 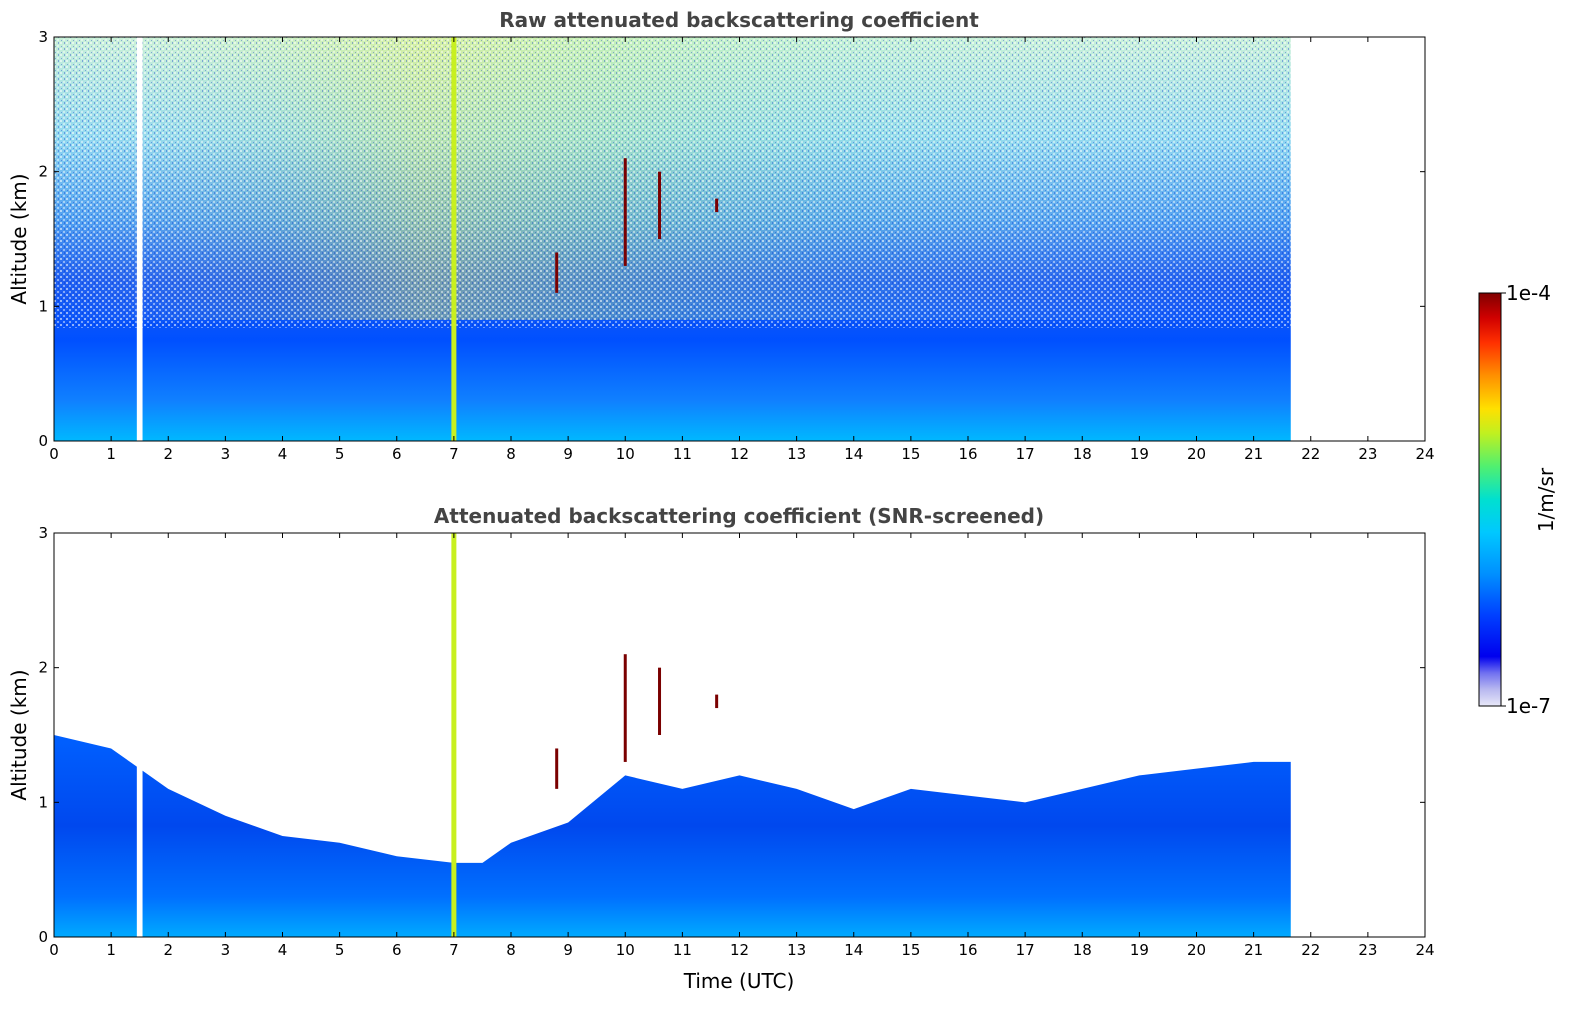 What do you see at coordinates (1518, 499) in the screenshot?
I see `colorbar: 1e-4 1e-7 1/m/sr` at bounding box center [1518, 499].